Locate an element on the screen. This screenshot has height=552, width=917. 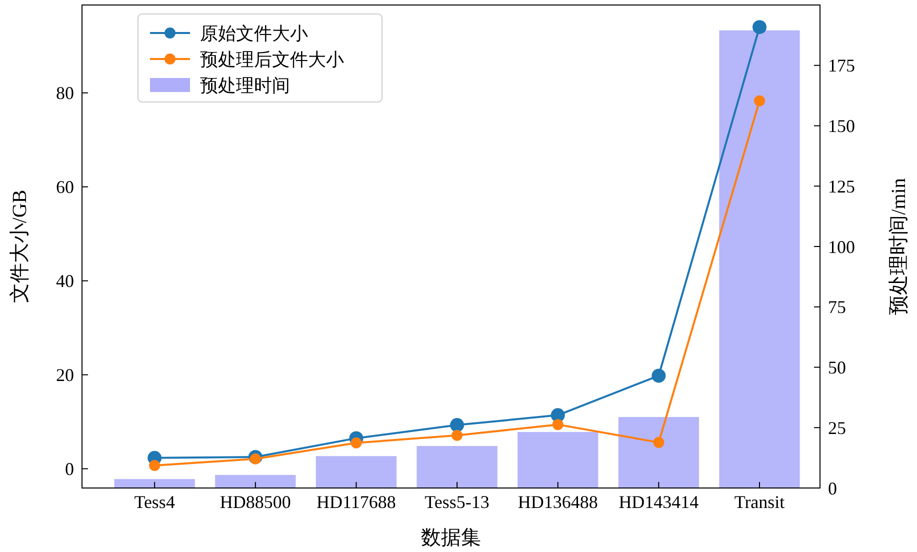
legend-label: 原始文件大小 is located at coordinates (254, 33).